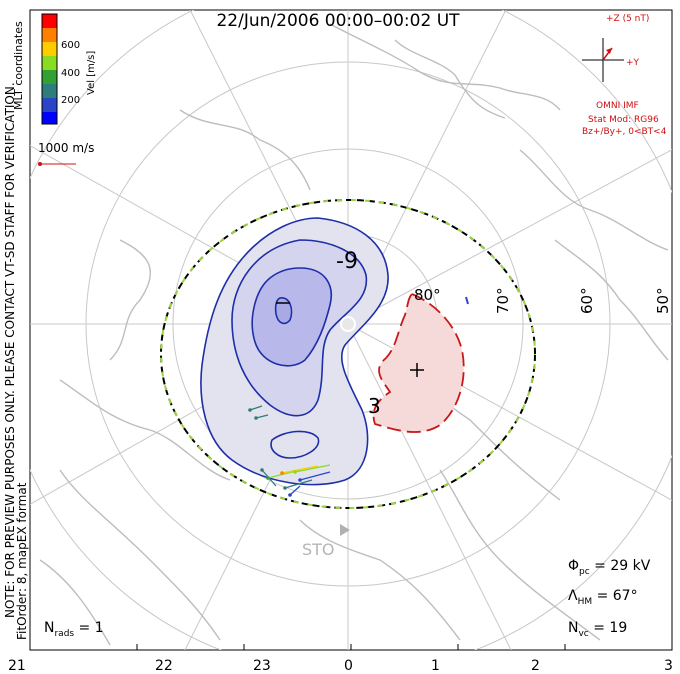 The image size is (680, 674). What do you see at coordinates (318, 549) in the screenshot?
I see `radar-label: STO` at bounding box center [318, 549].